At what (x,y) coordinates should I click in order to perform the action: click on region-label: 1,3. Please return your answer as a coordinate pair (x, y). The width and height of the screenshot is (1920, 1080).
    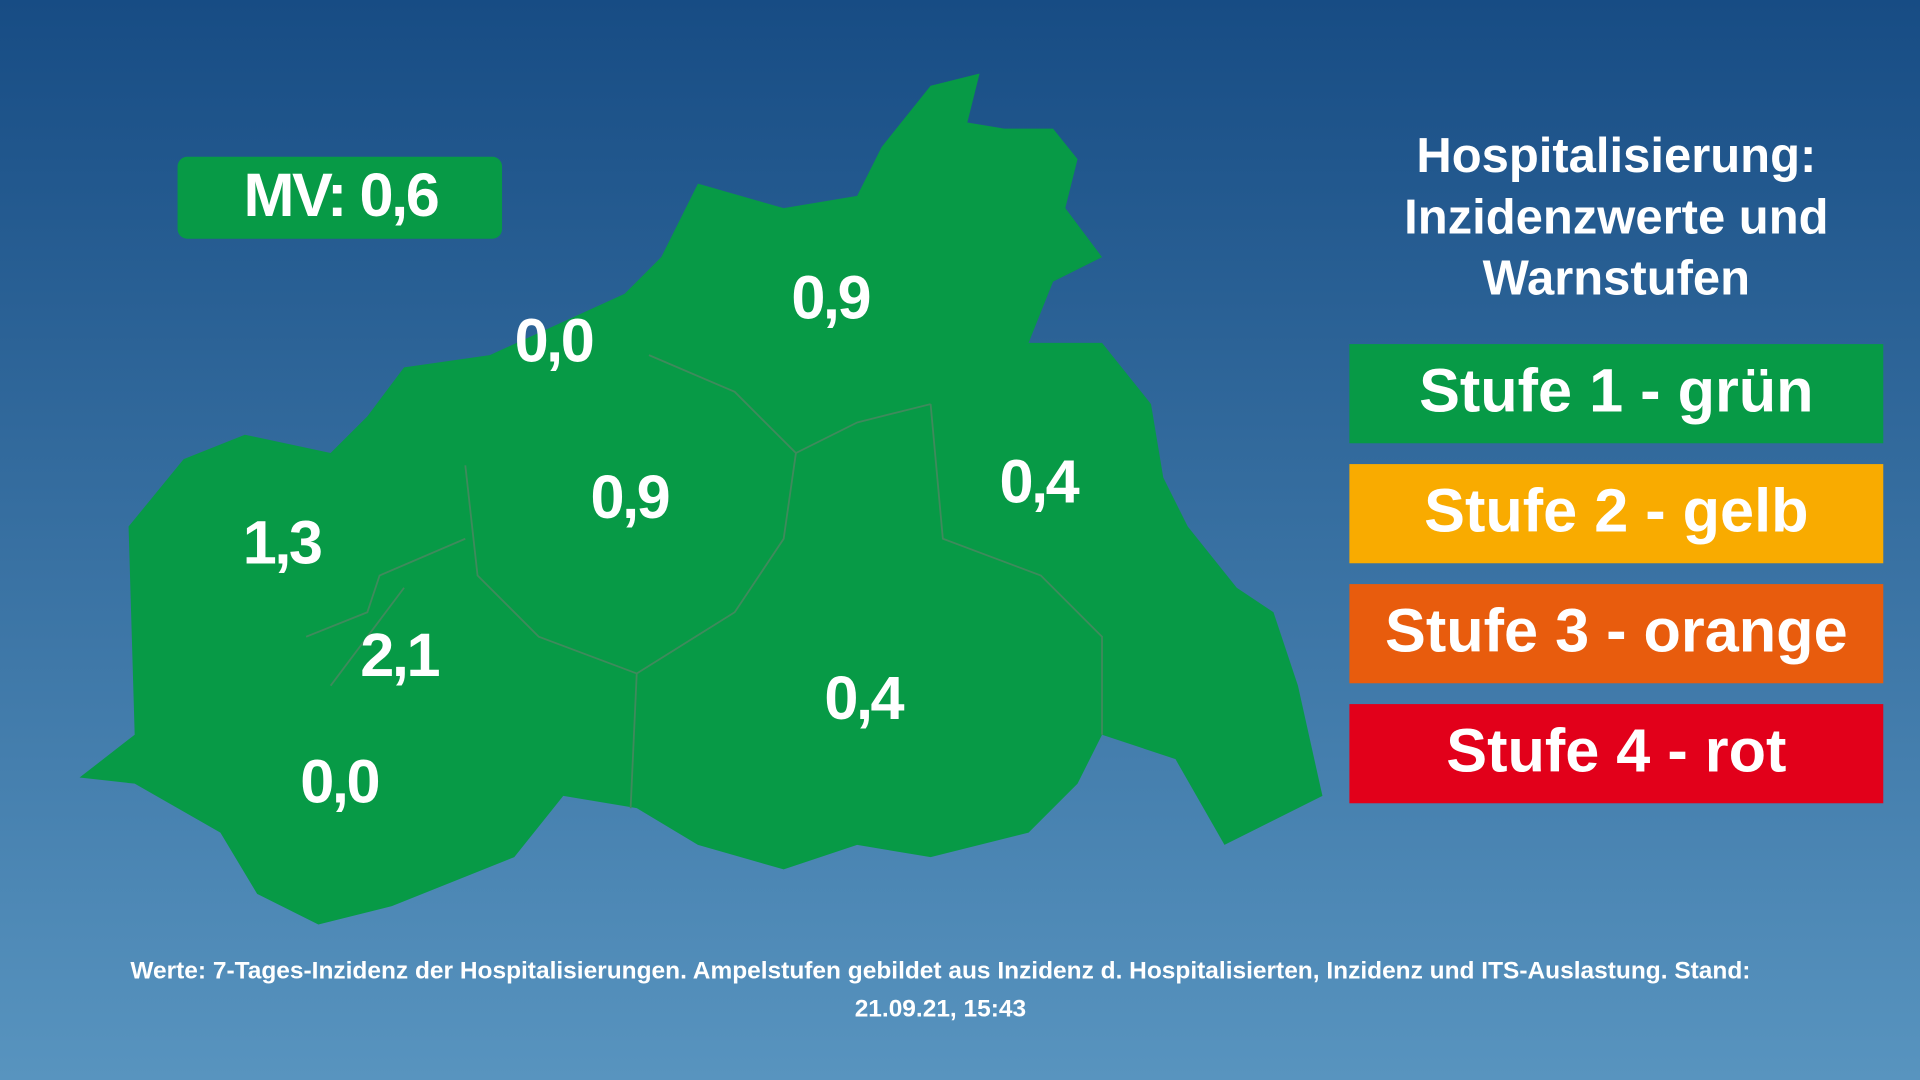
    Looking at the image, I should click on (282, 543).